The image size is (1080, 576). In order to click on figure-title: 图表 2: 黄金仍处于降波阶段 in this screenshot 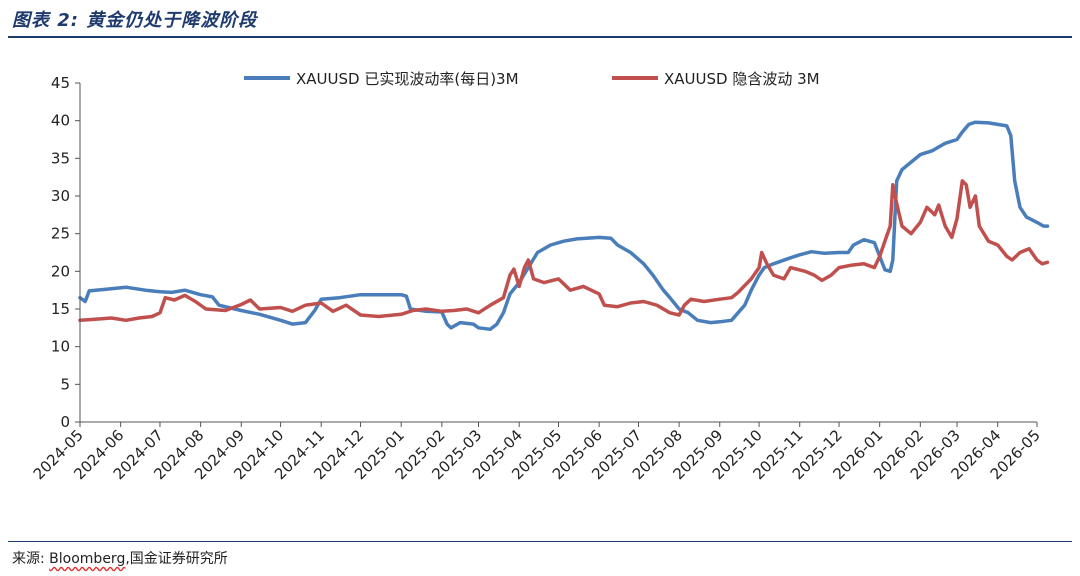, I will do `click(135, 20)`.